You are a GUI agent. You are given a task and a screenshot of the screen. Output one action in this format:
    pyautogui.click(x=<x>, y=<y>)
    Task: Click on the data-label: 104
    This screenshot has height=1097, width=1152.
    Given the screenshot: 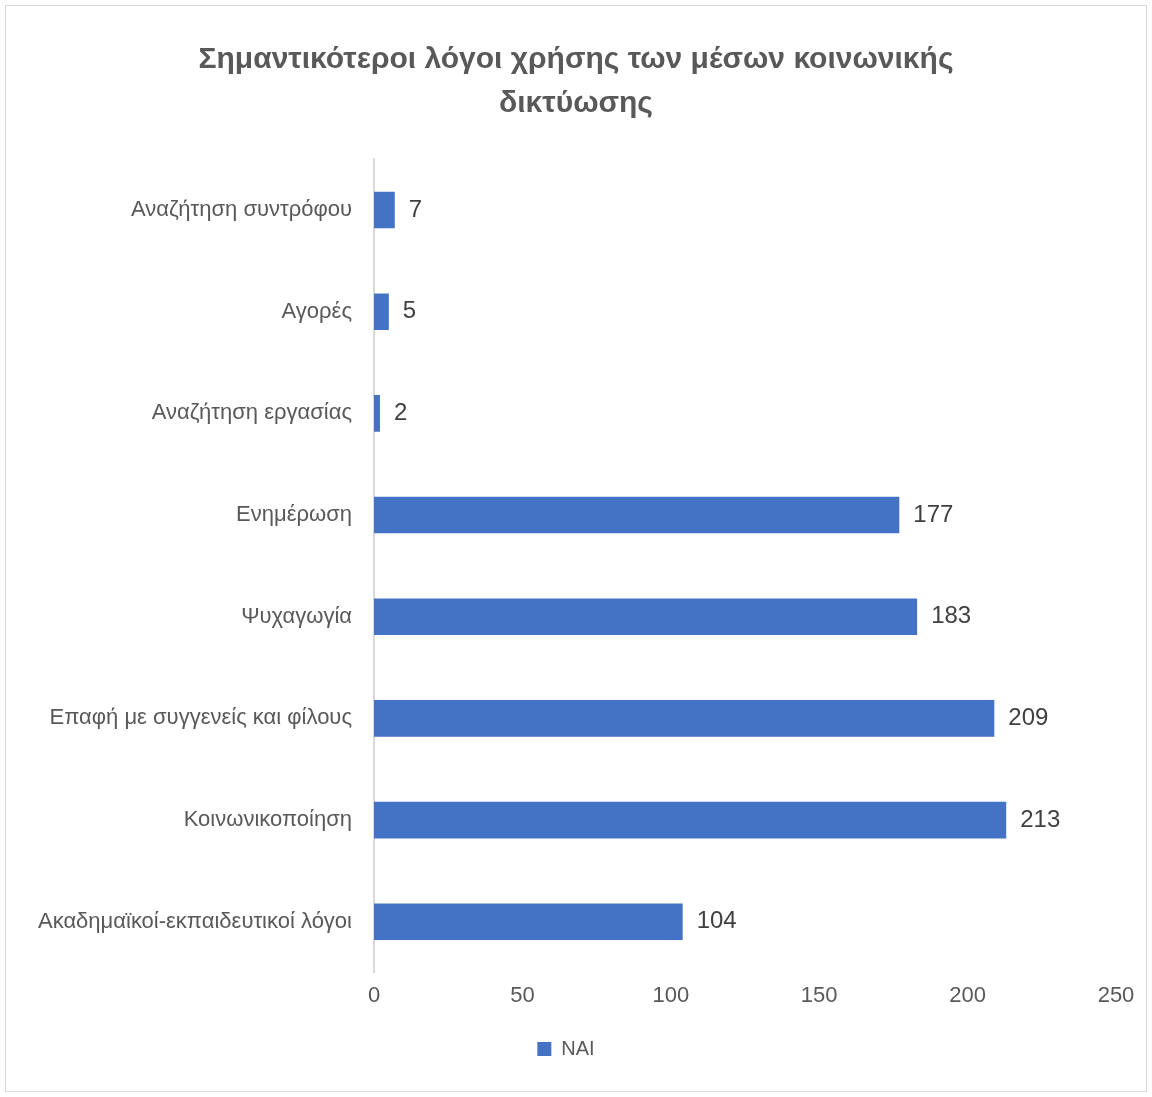 What is the action you would take?
    pyautogui.click(x=716, y=920)
    